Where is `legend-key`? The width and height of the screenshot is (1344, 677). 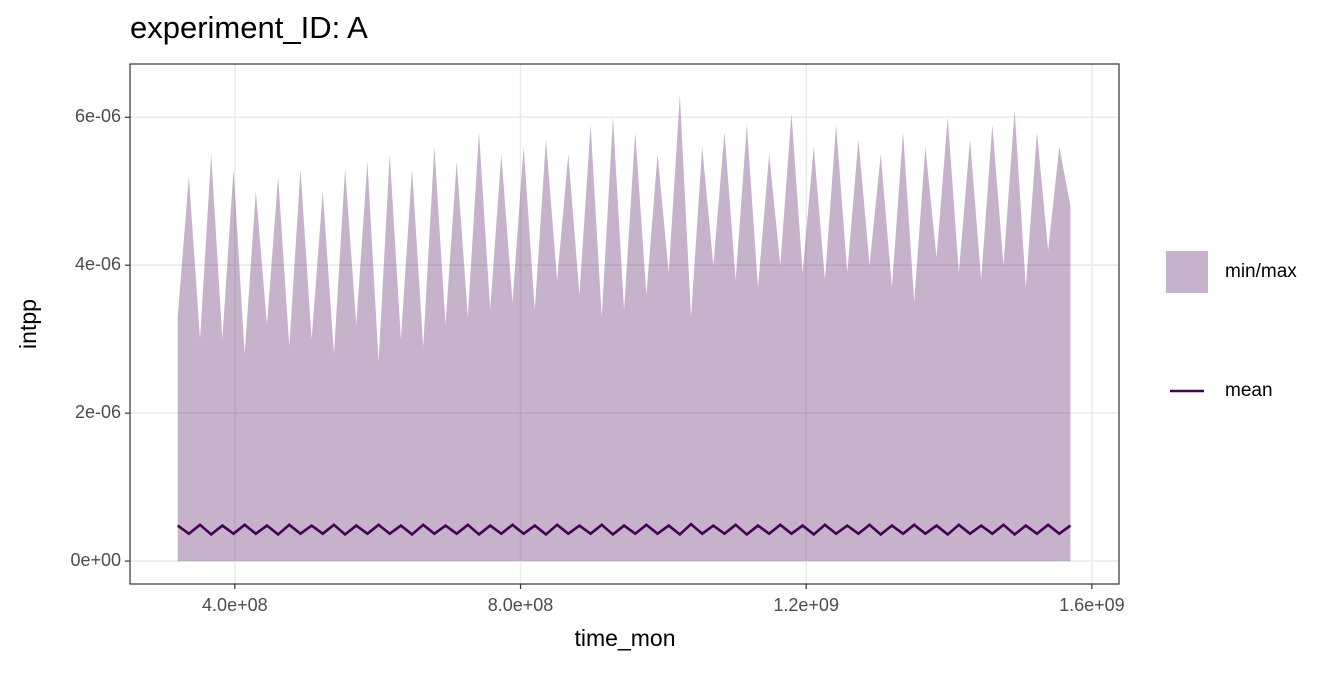 legend-key is located at coordinates (1187, 272).